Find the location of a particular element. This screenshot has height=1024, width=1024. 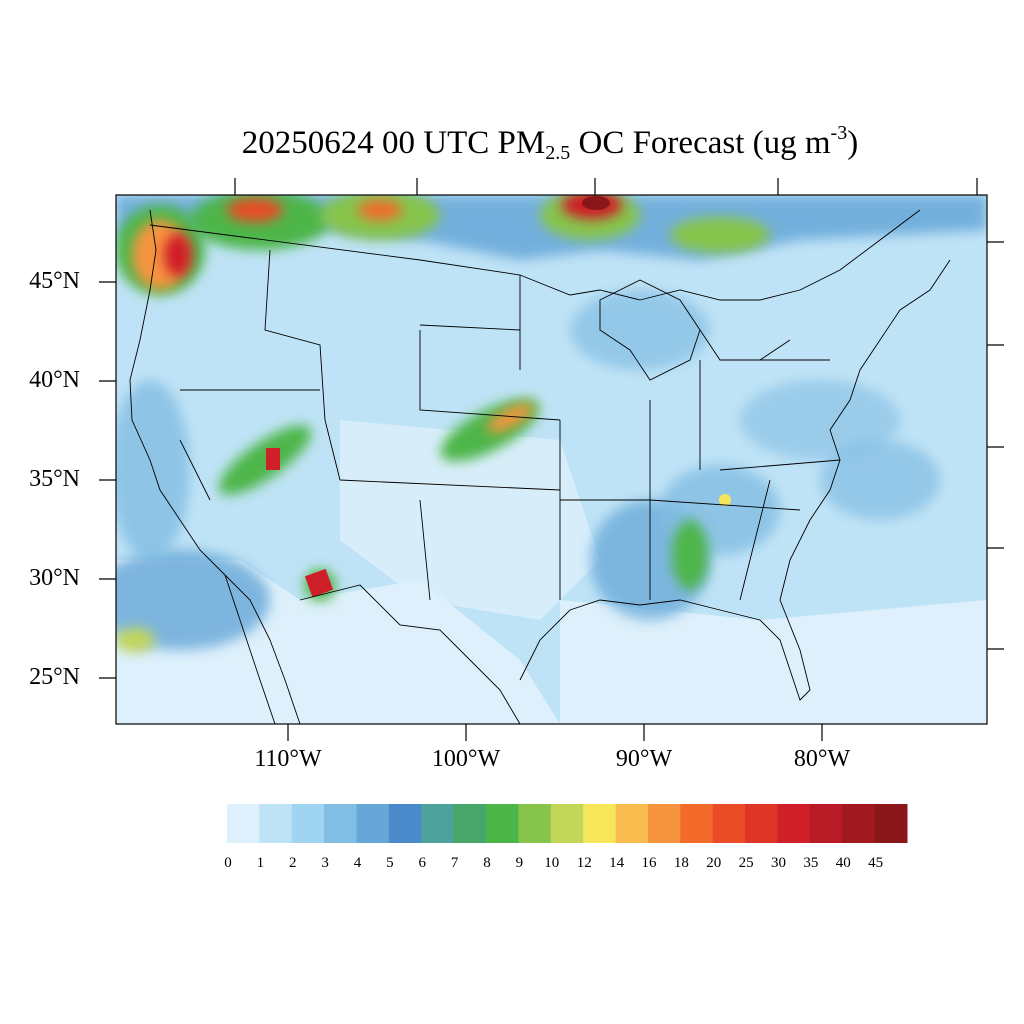

core-nm-red is located at coordinates (319, 583).